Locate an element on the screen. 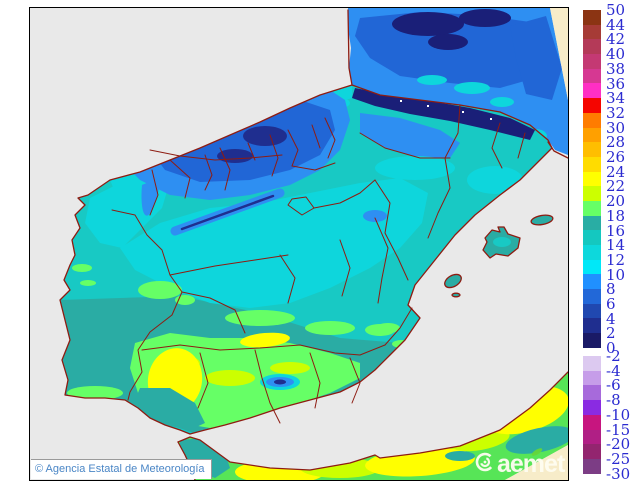 This screenshot has width=630, height=500. colorbar-tick-label: 20 is located at coordinates (616, 201).